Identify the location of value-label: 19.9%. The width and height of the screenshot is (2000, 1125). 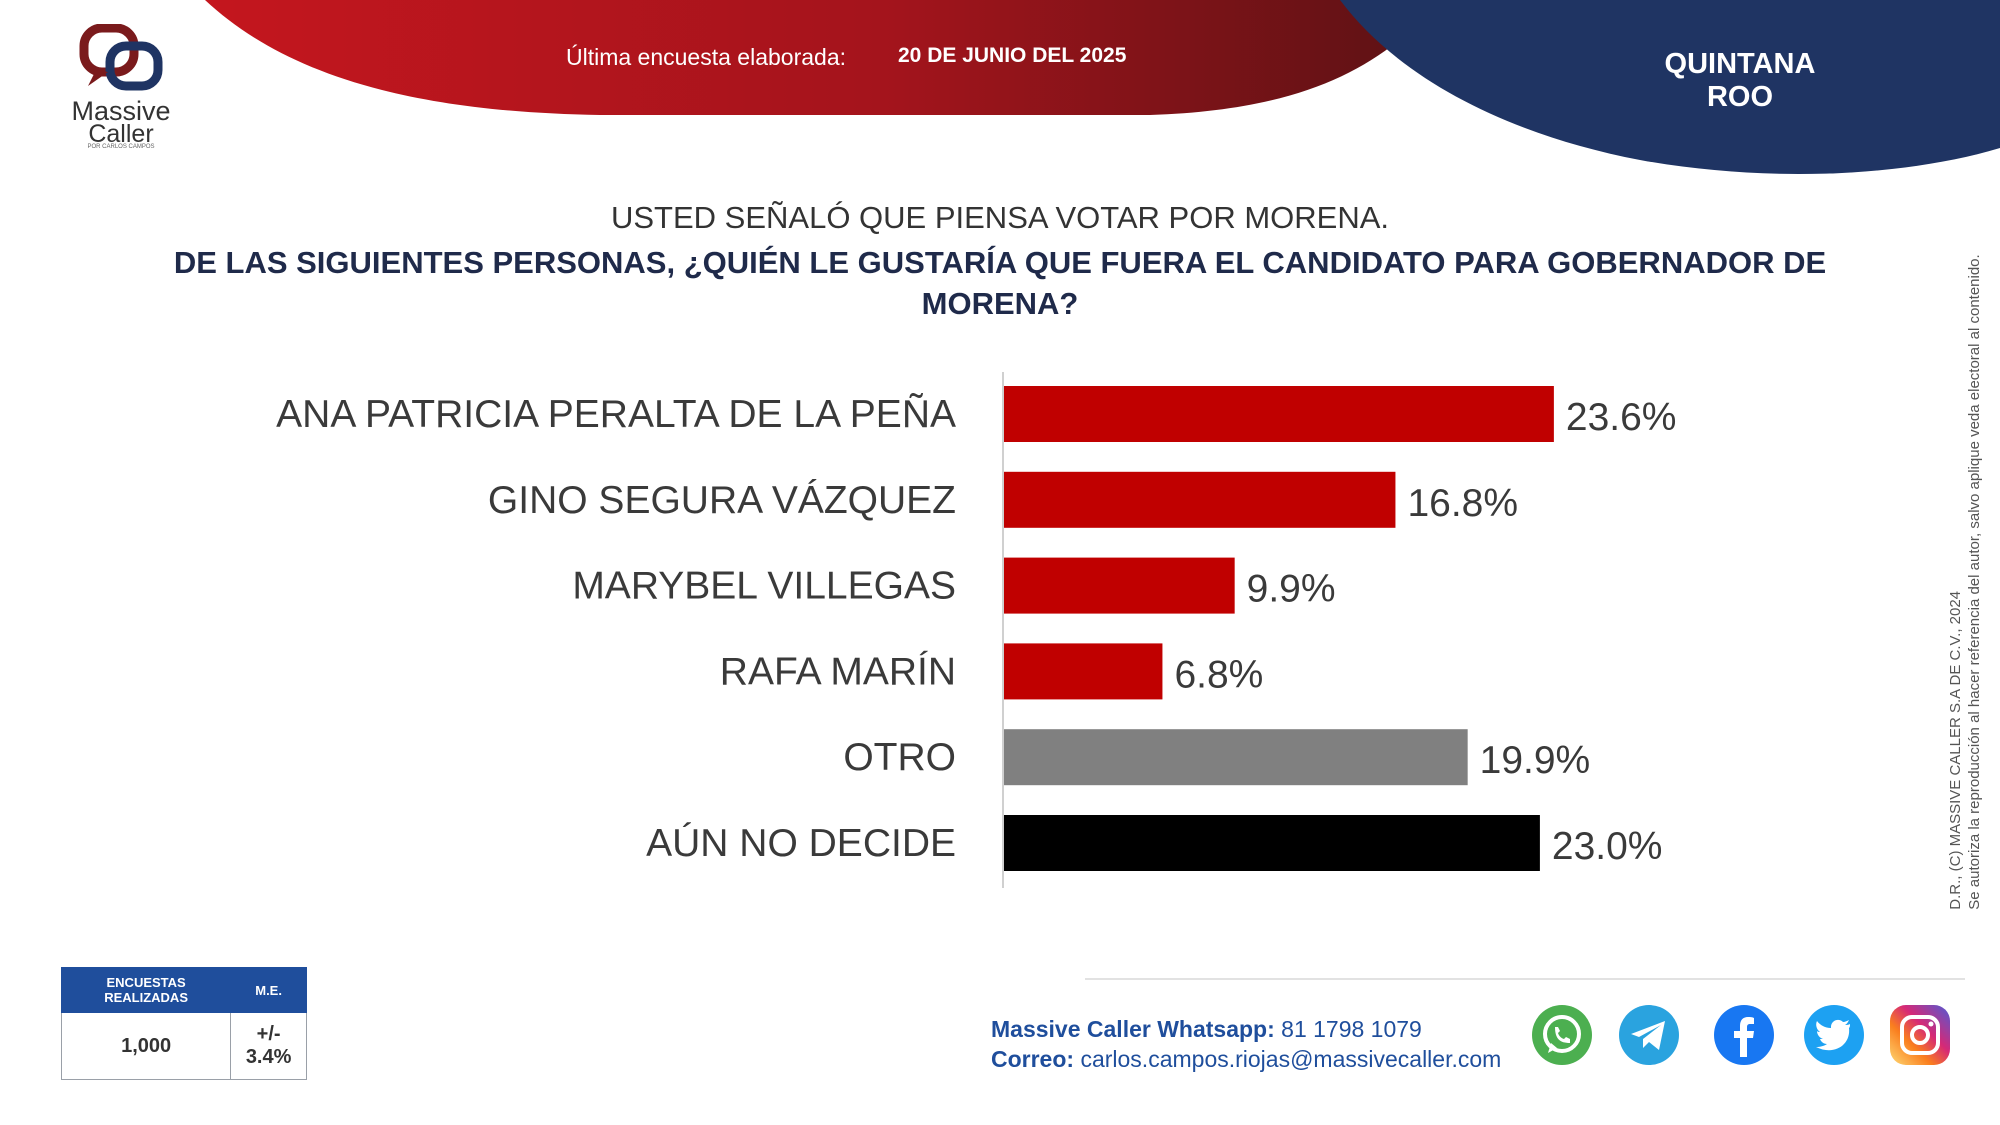
(1535, 760).